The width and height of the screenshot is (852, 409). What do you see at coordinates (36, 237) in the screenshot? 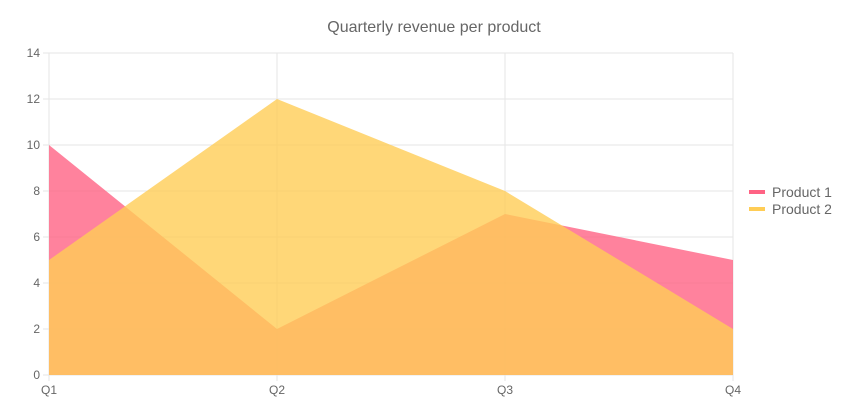
I see `y-tick-label: 6` at bounding box center [36, 237].